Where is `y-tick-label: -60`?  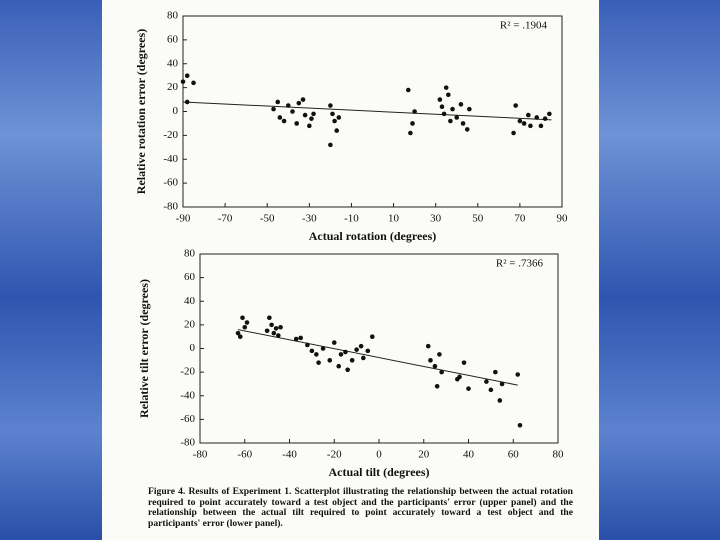 y-tick-label: -60 is located at coordinates (187, 419).